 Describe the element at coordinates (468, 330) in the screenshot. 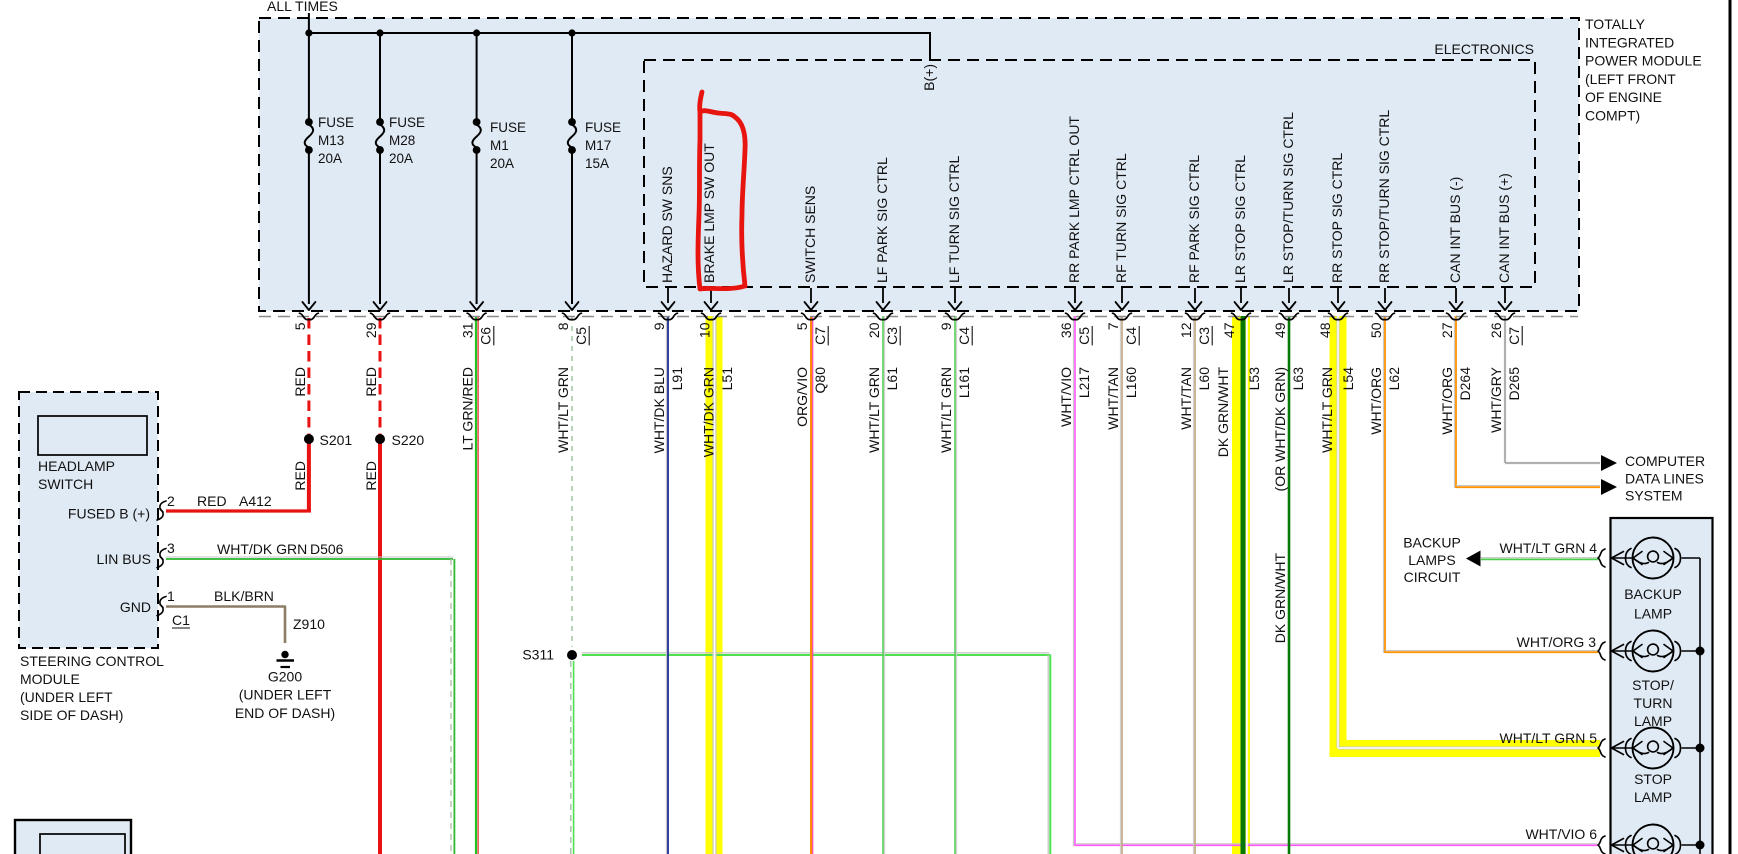

I see `svg-text: 31` at that location.